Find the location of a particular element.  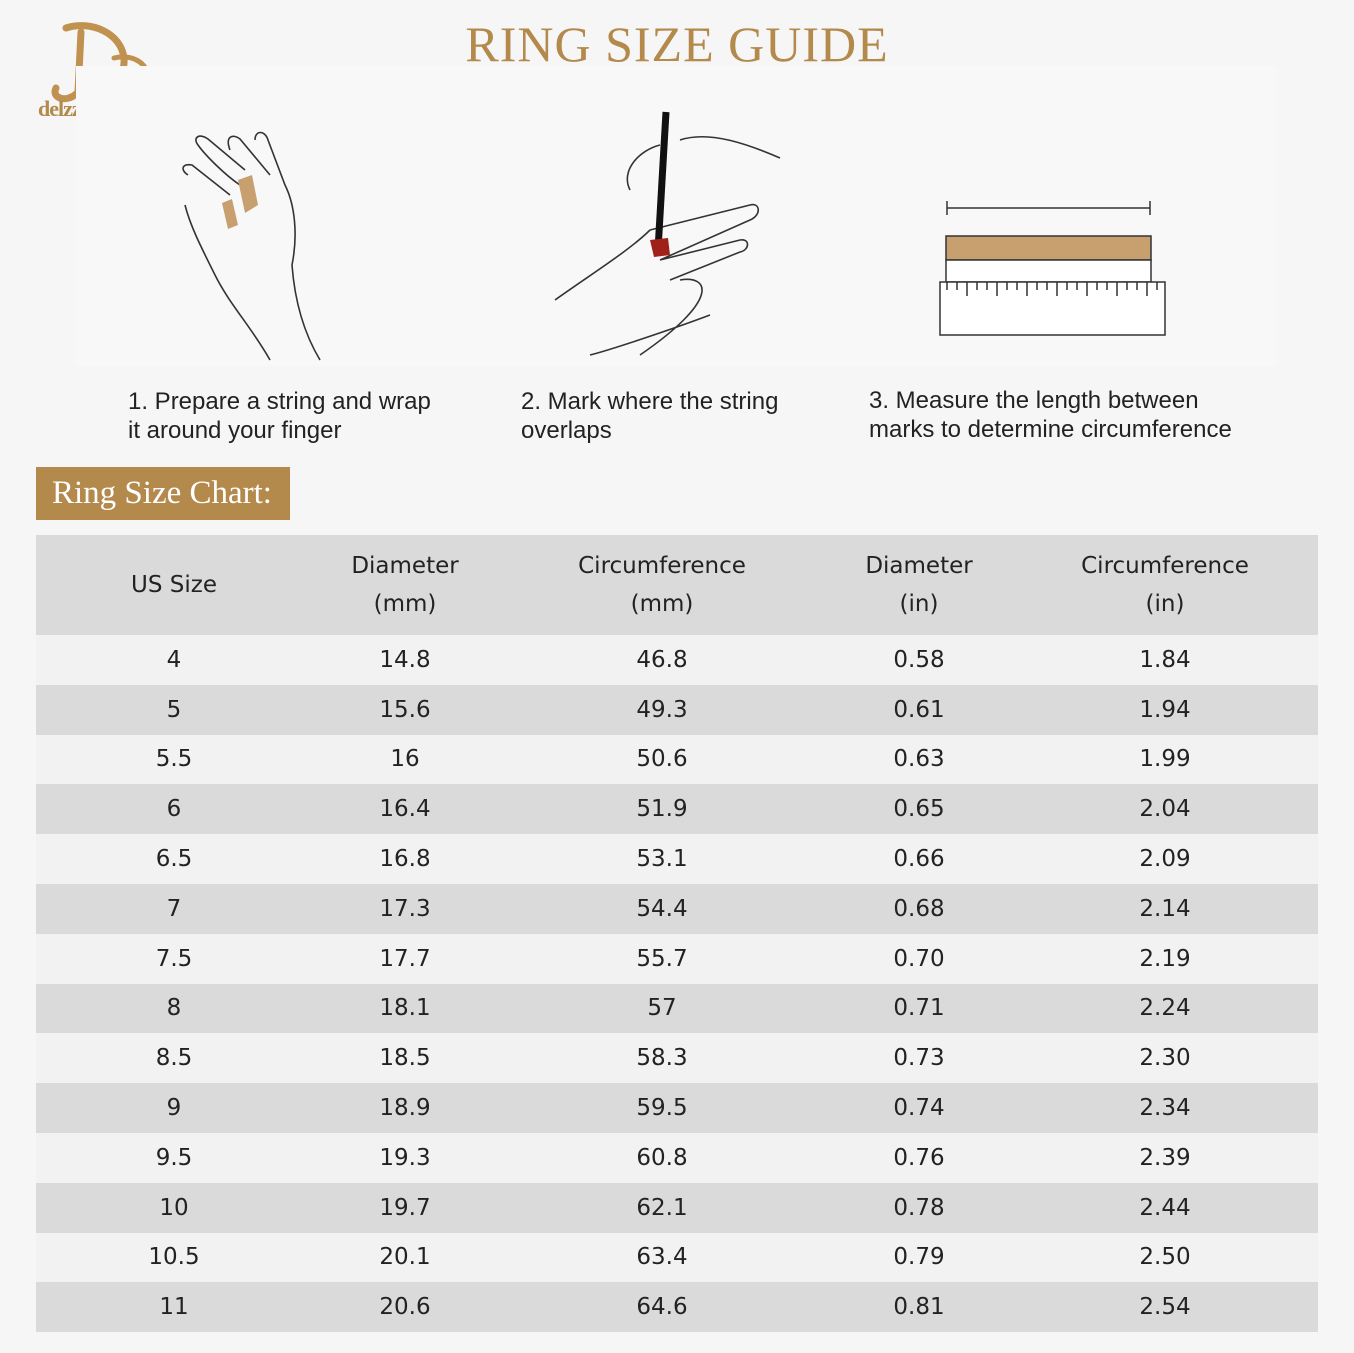

column-header: Circumference (in) is located at coordinates (1165, 585).